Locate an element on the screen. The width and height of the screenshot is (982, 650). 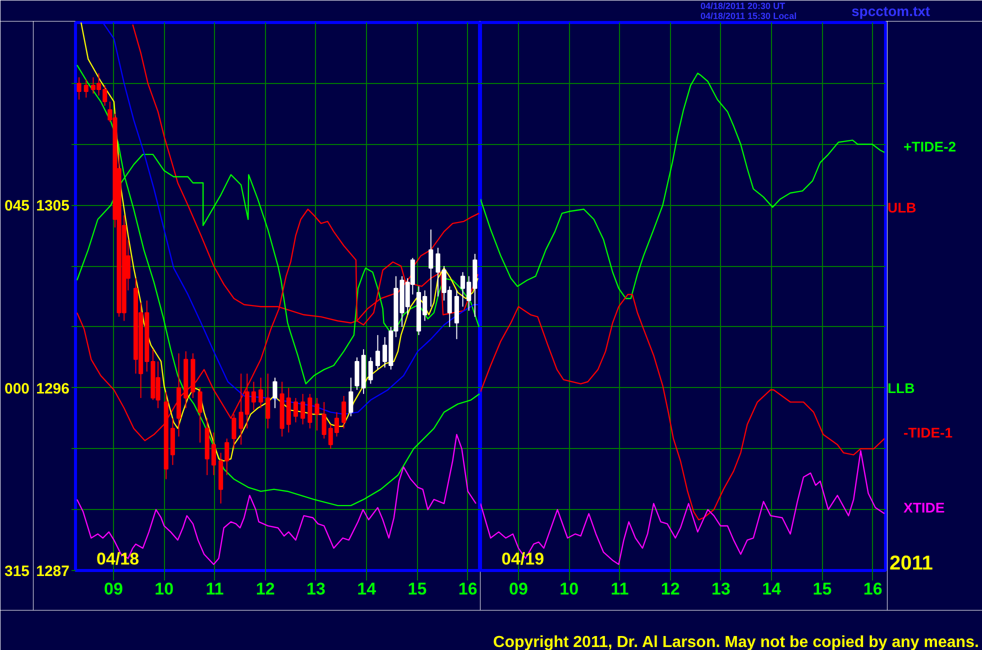
text: 315 is located at coordinates (17, 571).